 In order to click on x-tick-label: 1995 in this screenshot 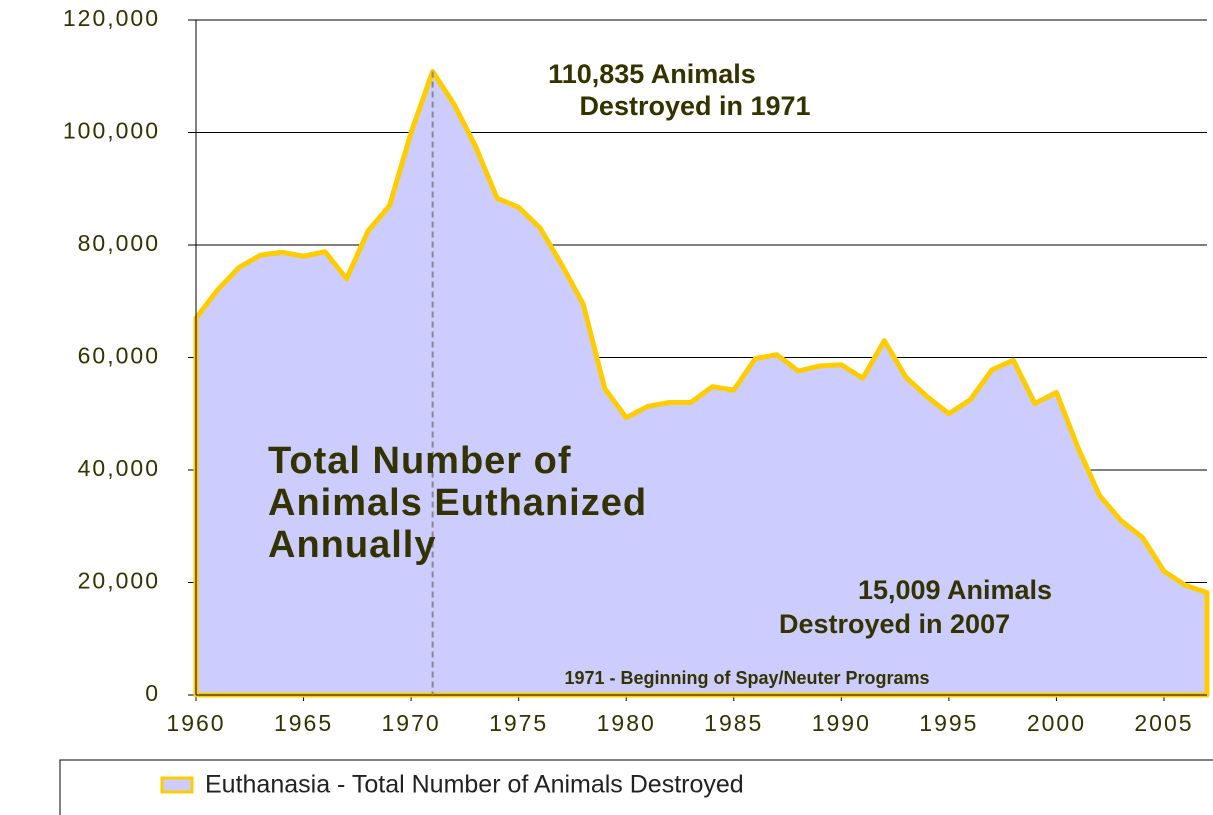, I will do `click(948, 723)`.